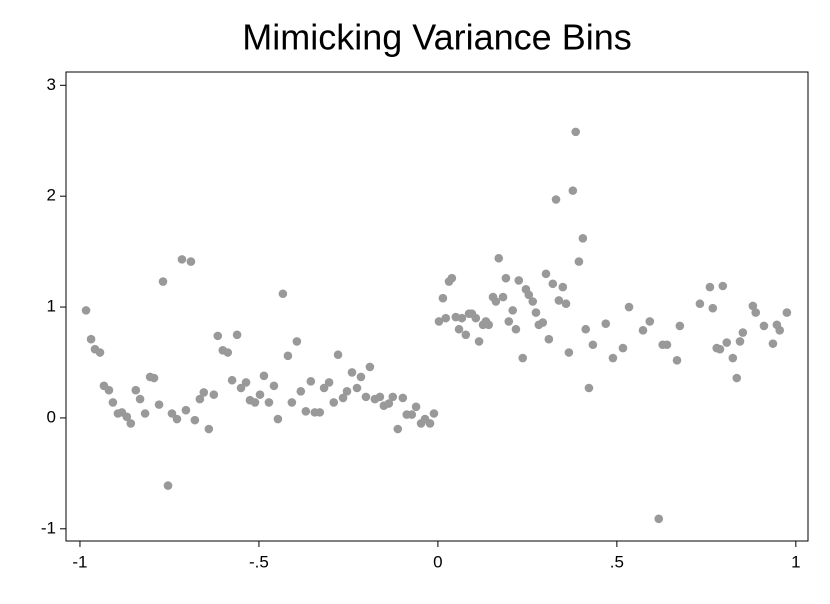  What do you see at coordinates (51, 195) in the screenshot?
I see `y-tick-label: 2` at bounding box center [51, 195].